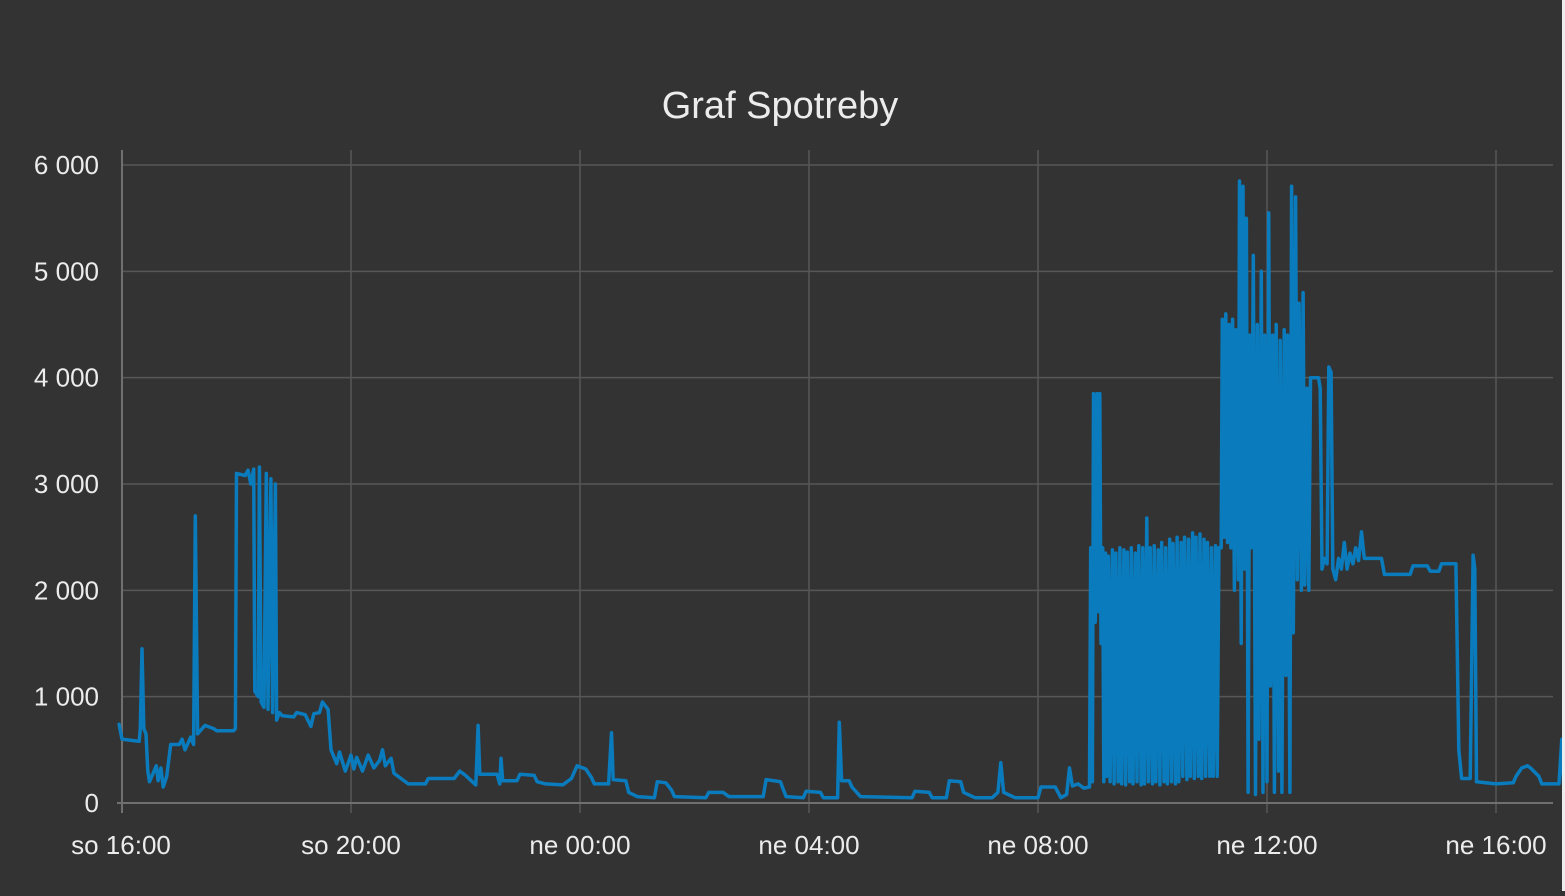 The width and height of the screenshot is (1565, 896). What do you see at coordinates (808, 845) in the screenshot?
I see `x-tick-label: ne 04:00` at bounding box center [808, 845].